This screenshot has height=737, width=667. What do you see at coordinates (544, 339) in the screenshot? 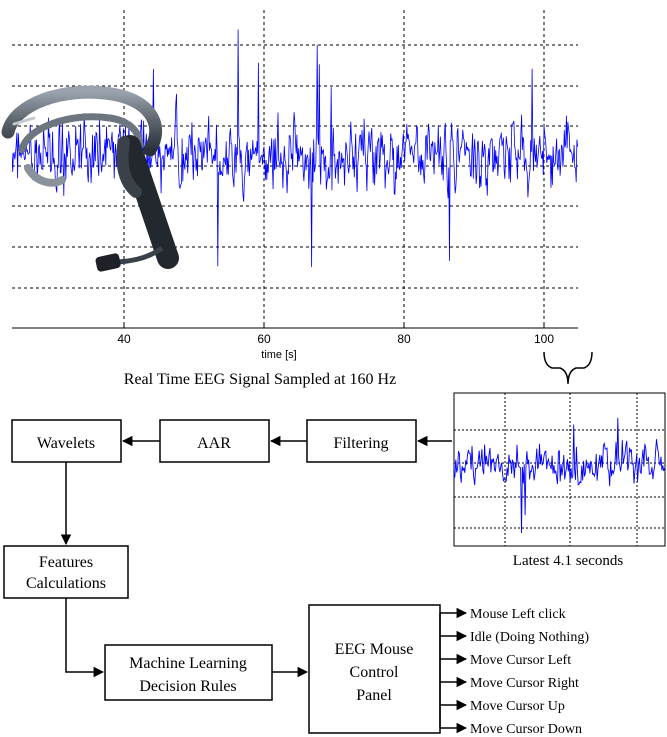
I see `x-tick-label-100: 100` at bounding box center [544, 339].